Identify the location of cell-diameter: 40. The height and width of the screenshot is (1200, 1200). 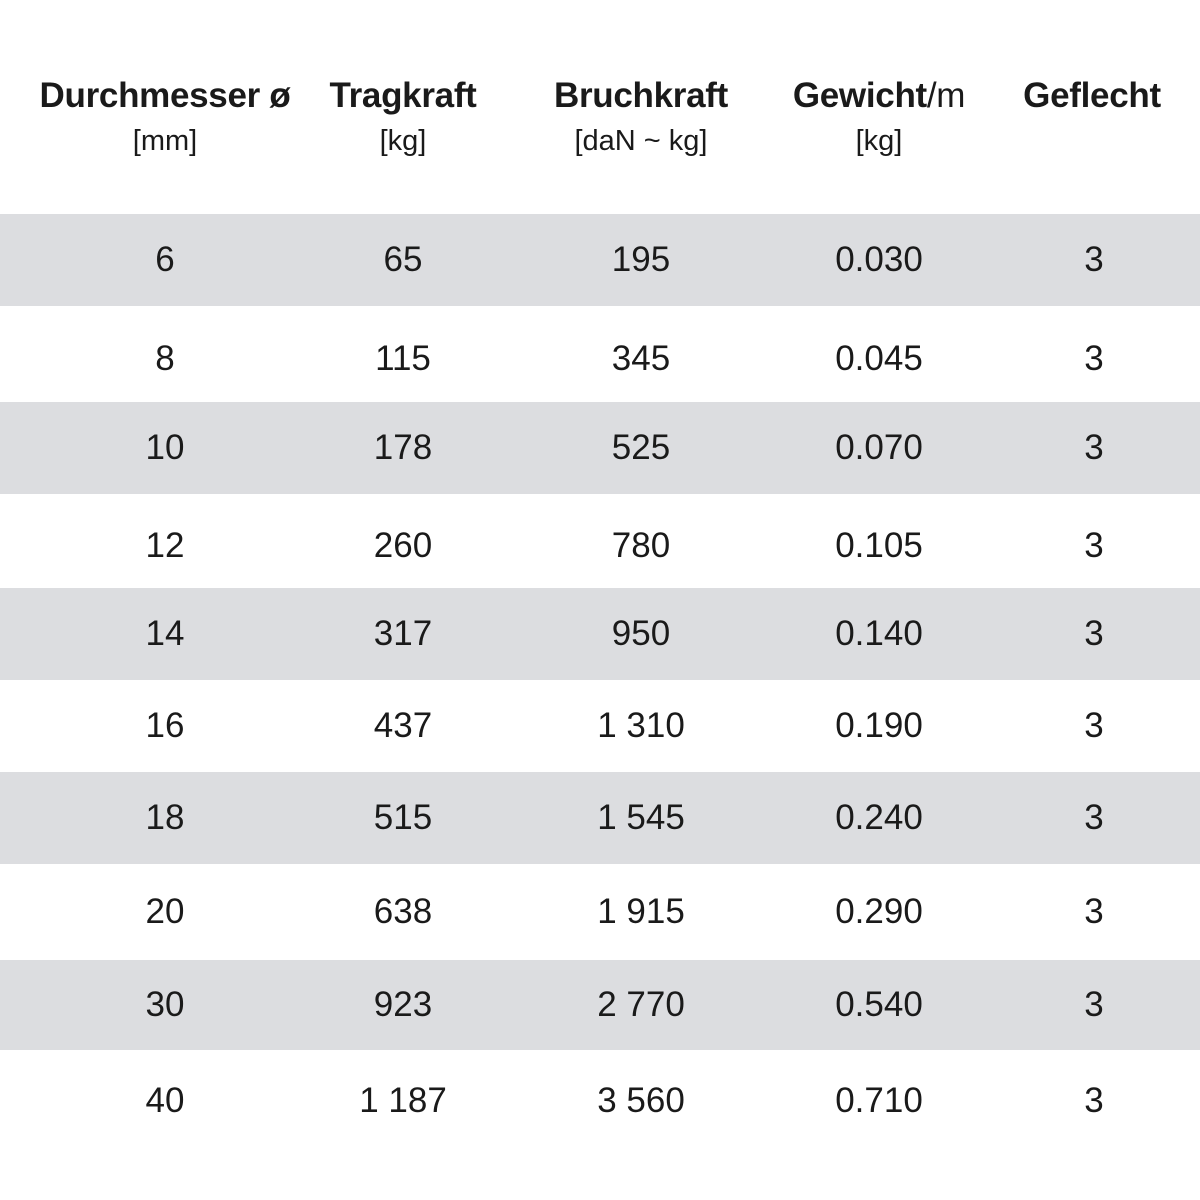
(165, 1100).